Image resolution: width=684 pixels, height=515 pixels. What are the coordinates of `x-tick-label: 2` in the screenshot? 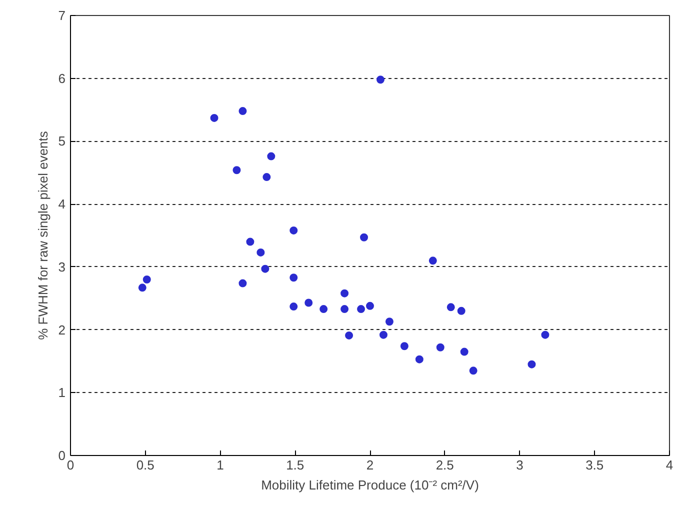 It's located at (370, 465).